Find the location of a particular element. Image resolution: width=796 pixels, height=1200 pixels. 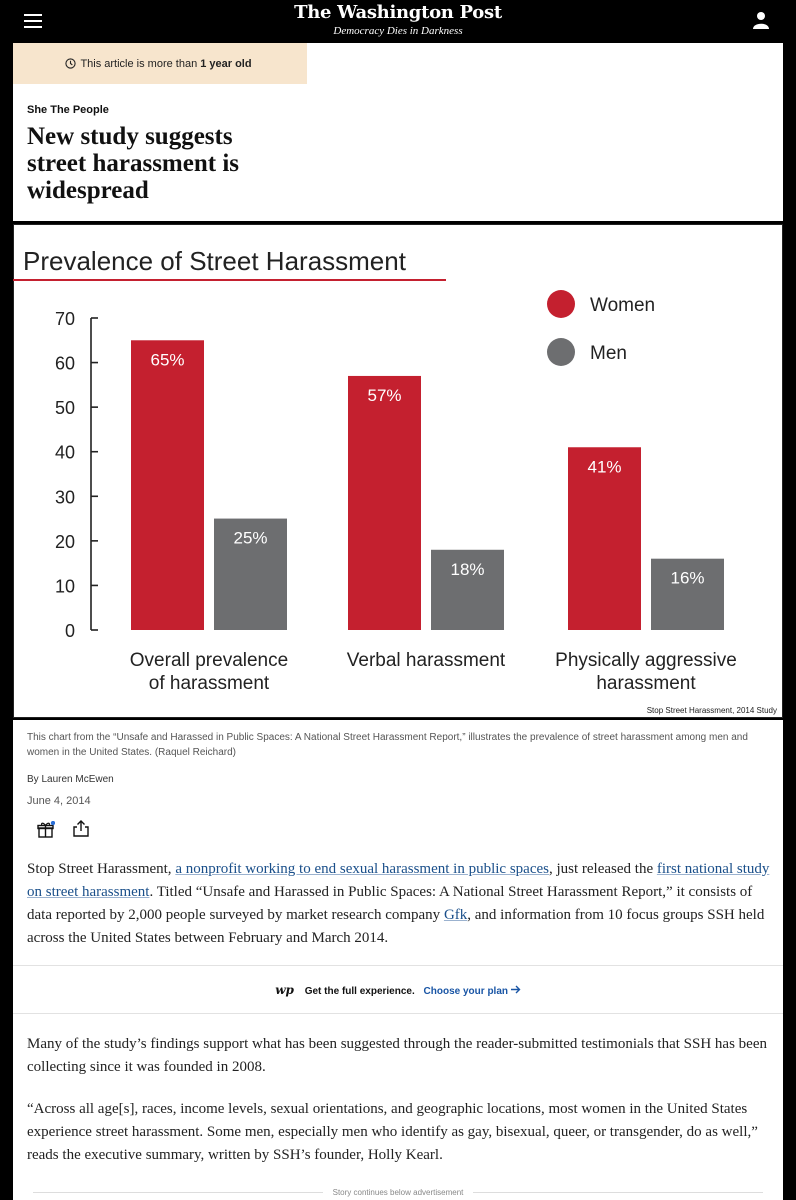

legend-label: Women is located at coordinates (622, 305).